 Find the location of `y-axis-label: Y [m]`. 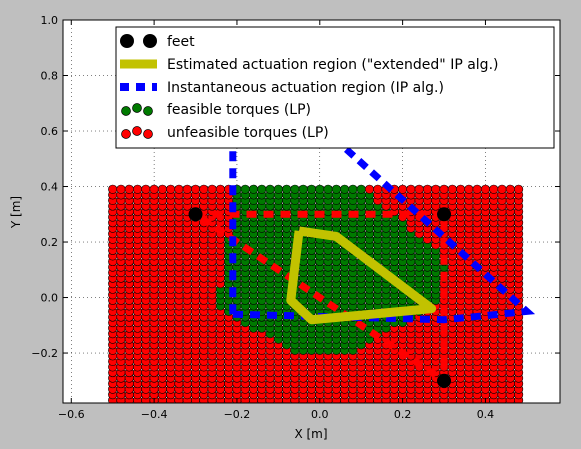

y-axis-label: Y [m] is located at coordinates (16, 212).